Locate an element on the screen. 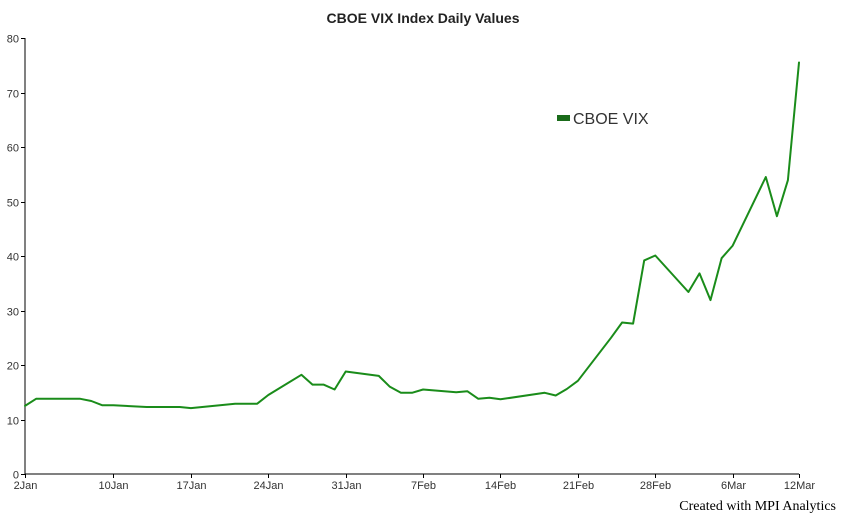 Image resolution: width=850 pixels, height=516 pixels. chart-title: CBOE VIX Index Daily Values is located at coordinates (423, 18).